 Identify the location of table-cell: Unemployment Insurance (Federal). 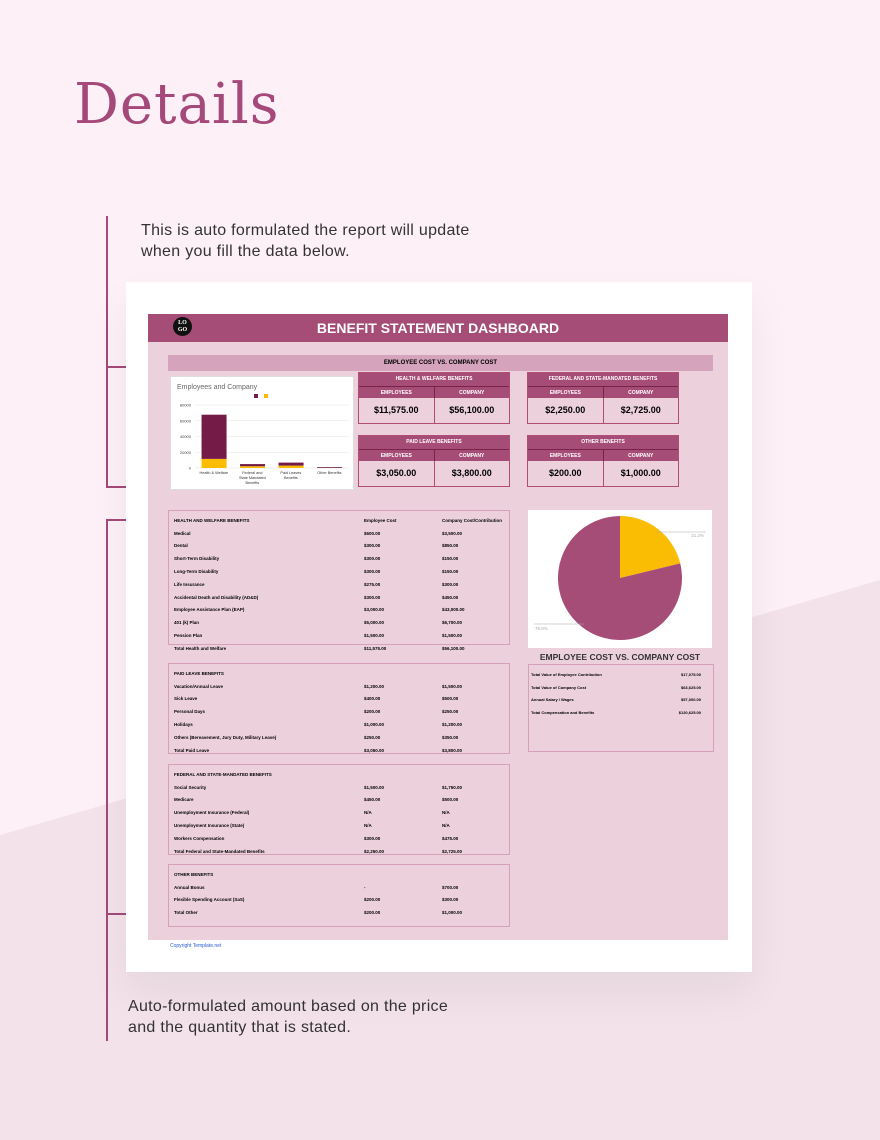
(212, 813).